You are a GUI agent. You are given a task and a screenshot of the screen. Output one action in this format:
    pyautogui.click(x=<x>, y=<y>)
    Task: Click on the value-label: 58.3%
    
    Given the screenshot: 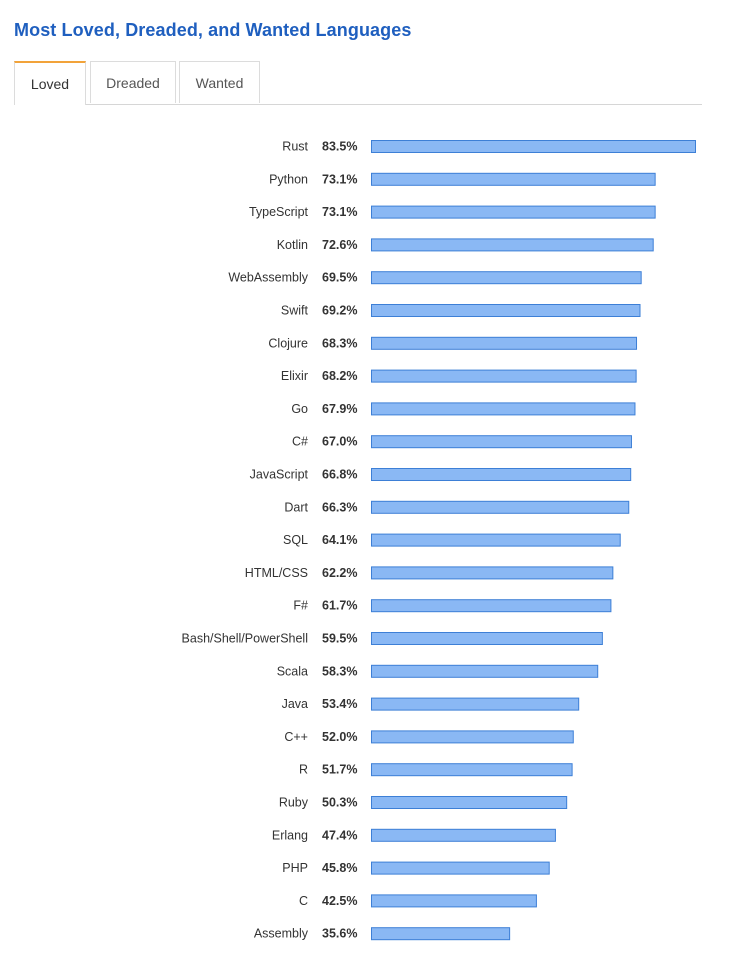 What is the action you would take?
    pyautogui.click(x=339, y=671)
    